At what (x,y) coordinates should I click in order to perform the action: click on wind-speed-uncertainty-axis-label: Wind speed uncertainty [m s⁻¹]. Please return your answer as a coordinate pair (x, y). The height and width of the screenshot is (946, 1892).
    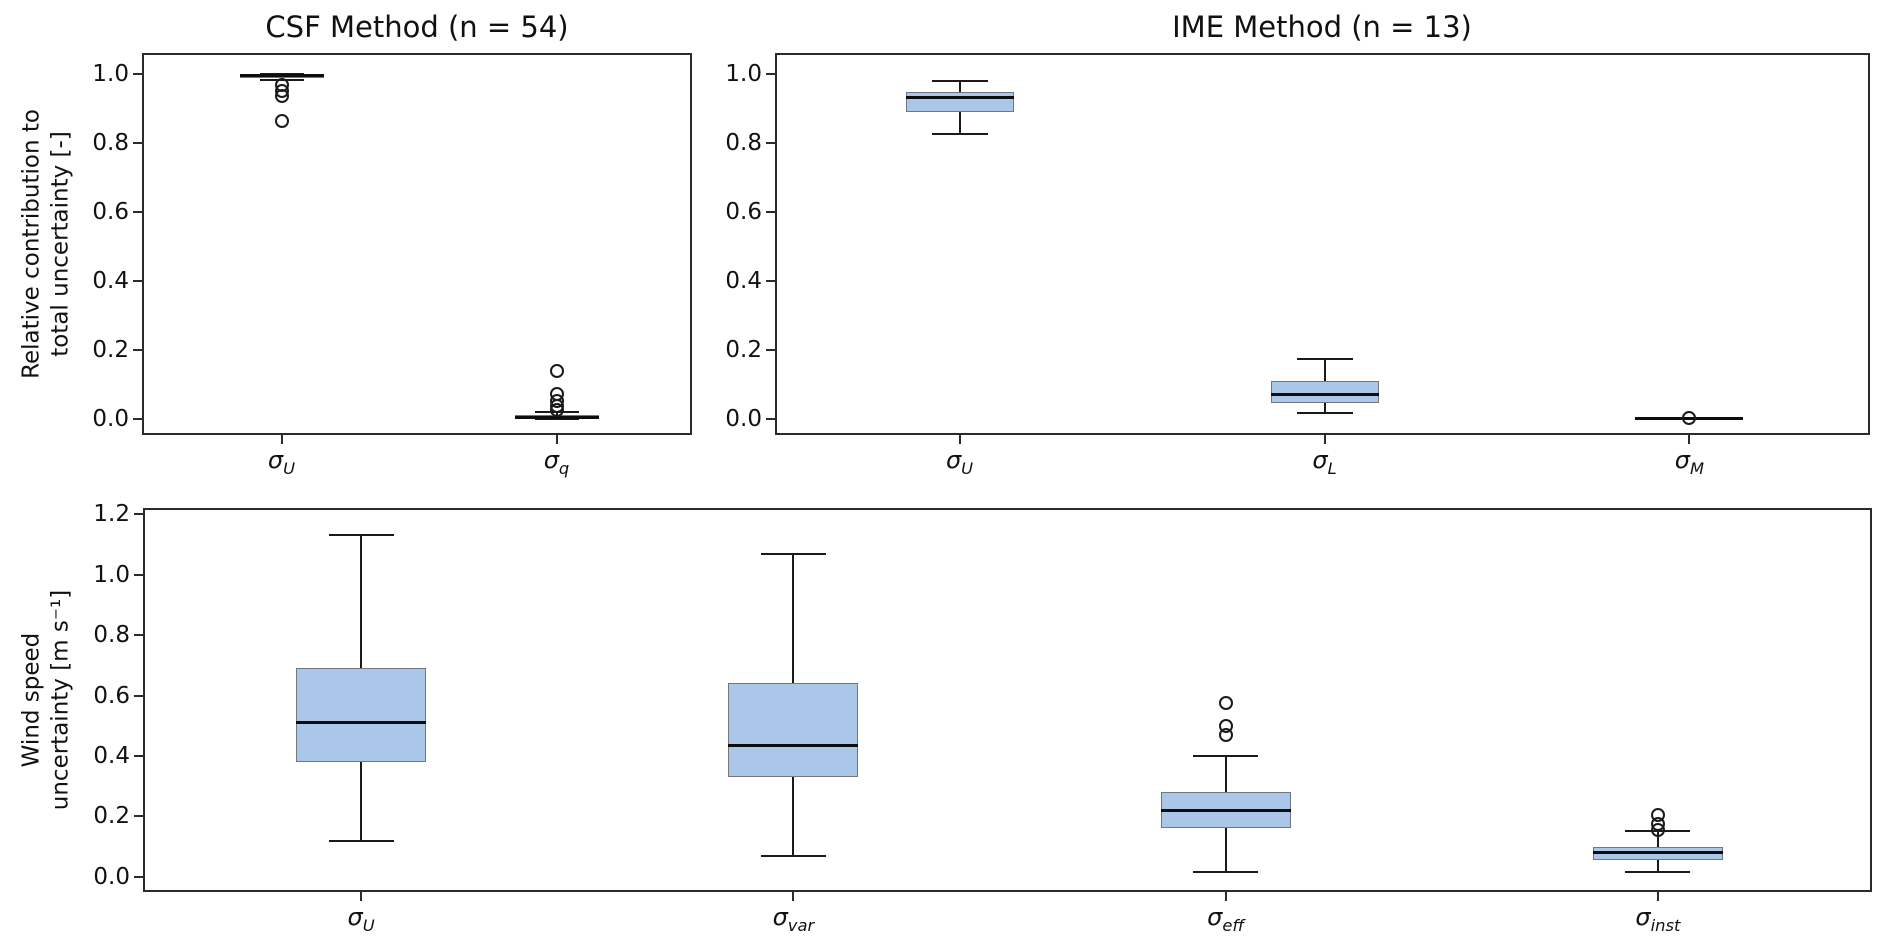
    Looking at the image, I should click on (45, 700).